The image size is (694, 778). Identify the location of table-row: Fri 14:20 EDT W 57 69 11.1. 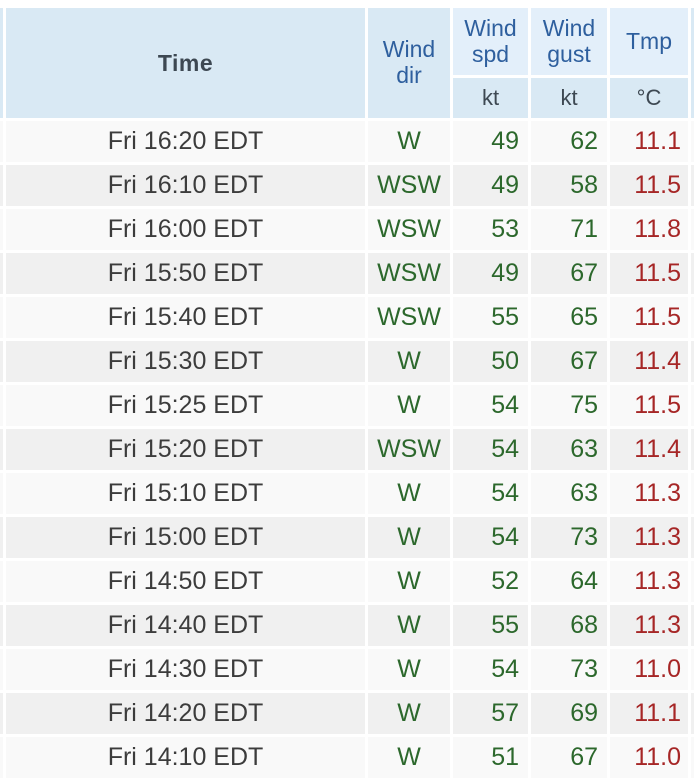
(347, 713).